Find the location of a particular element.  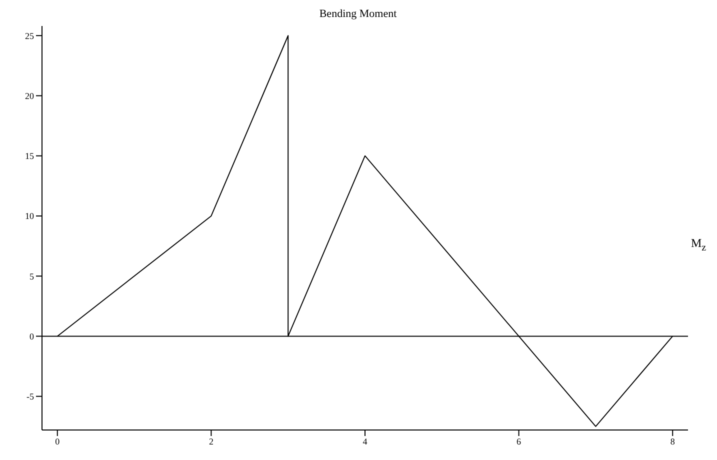

y-tick-label: -5 is located at coordinates (30, 397).